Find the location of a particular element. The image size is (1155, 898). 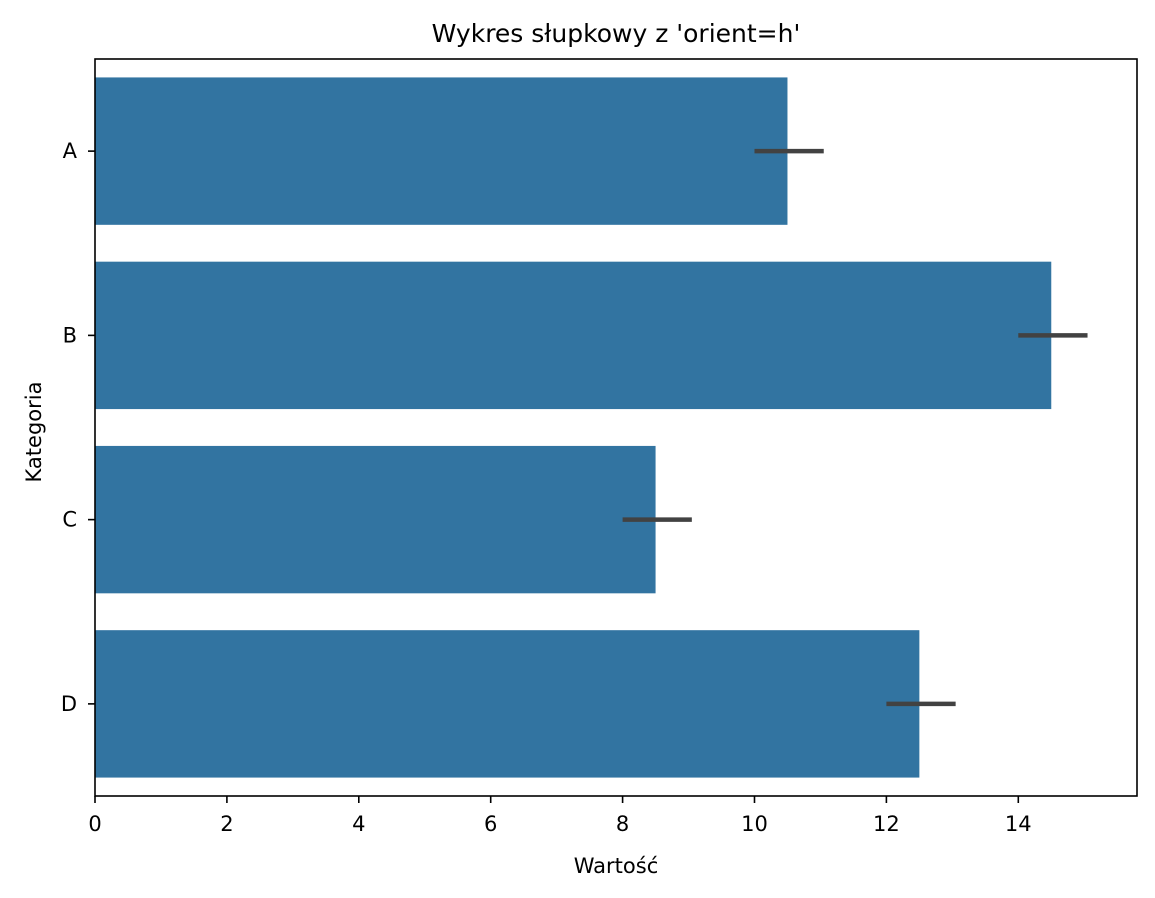

bar-A is located at coordinates (441, 151).